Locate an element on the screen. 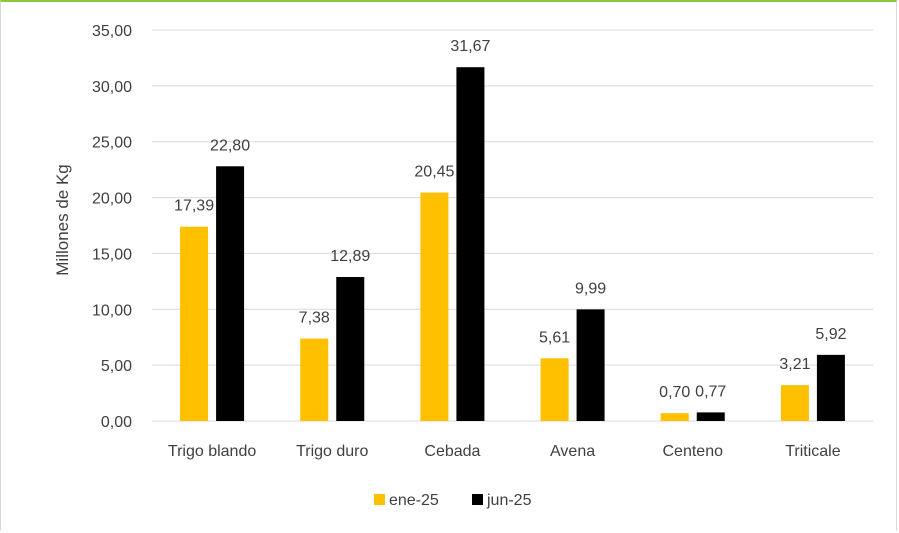  data-label: 12,89 is located at coordinates (350, 256).